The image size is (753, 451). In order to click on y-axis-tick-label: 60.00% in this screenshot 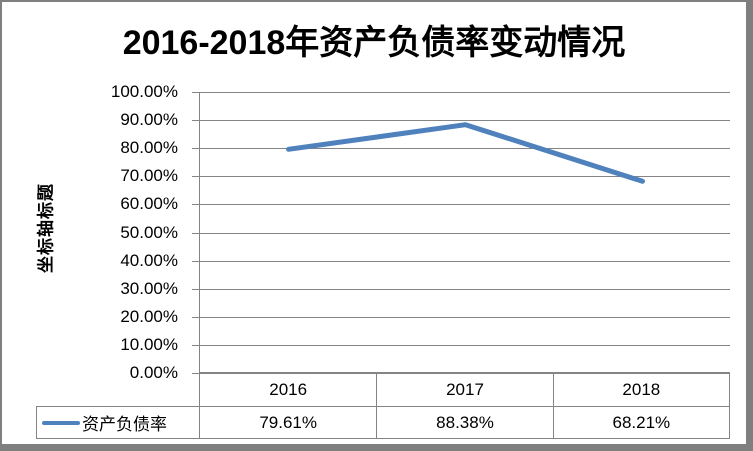, I will do `click(149, 203)`.